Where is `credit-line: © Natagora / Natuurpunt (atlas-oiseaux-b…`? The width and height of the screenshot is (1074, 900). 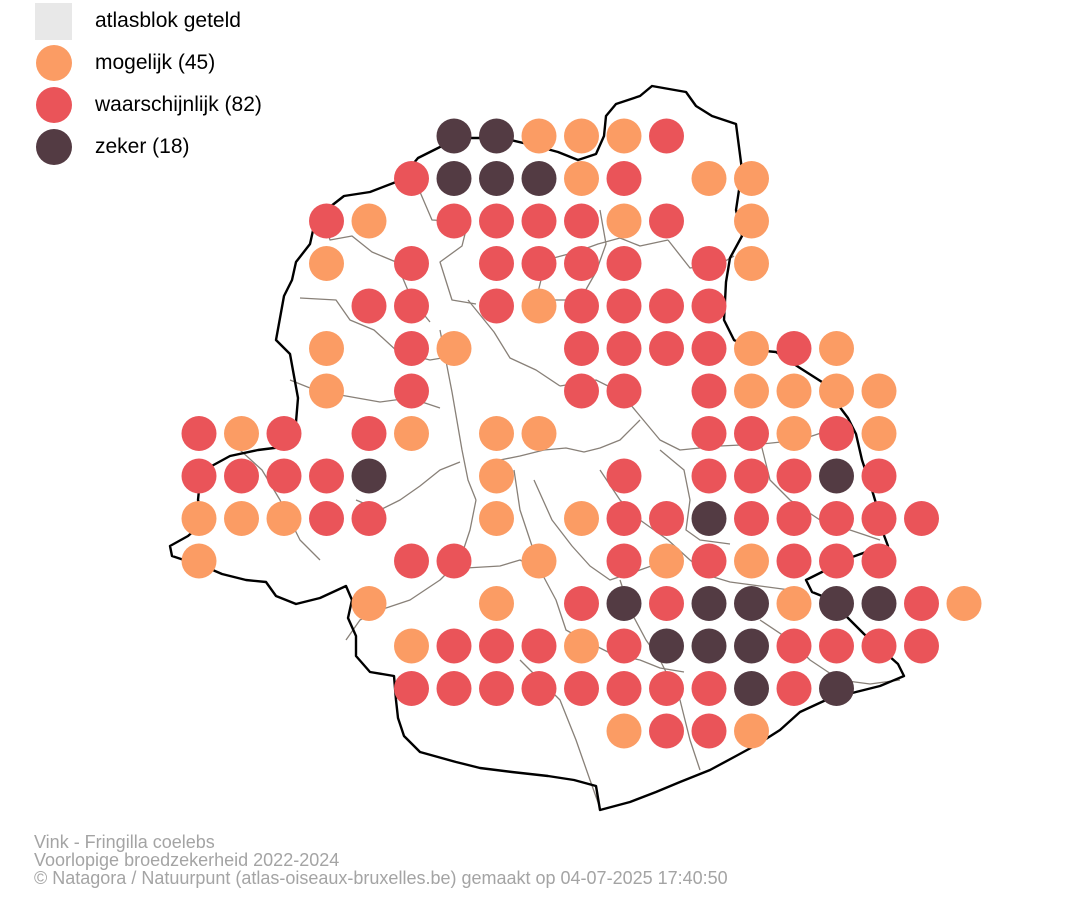
credit-line: © Natagora / Natuurpunt (atlas-oiseaux-b… is located at coordinates (381, 878).